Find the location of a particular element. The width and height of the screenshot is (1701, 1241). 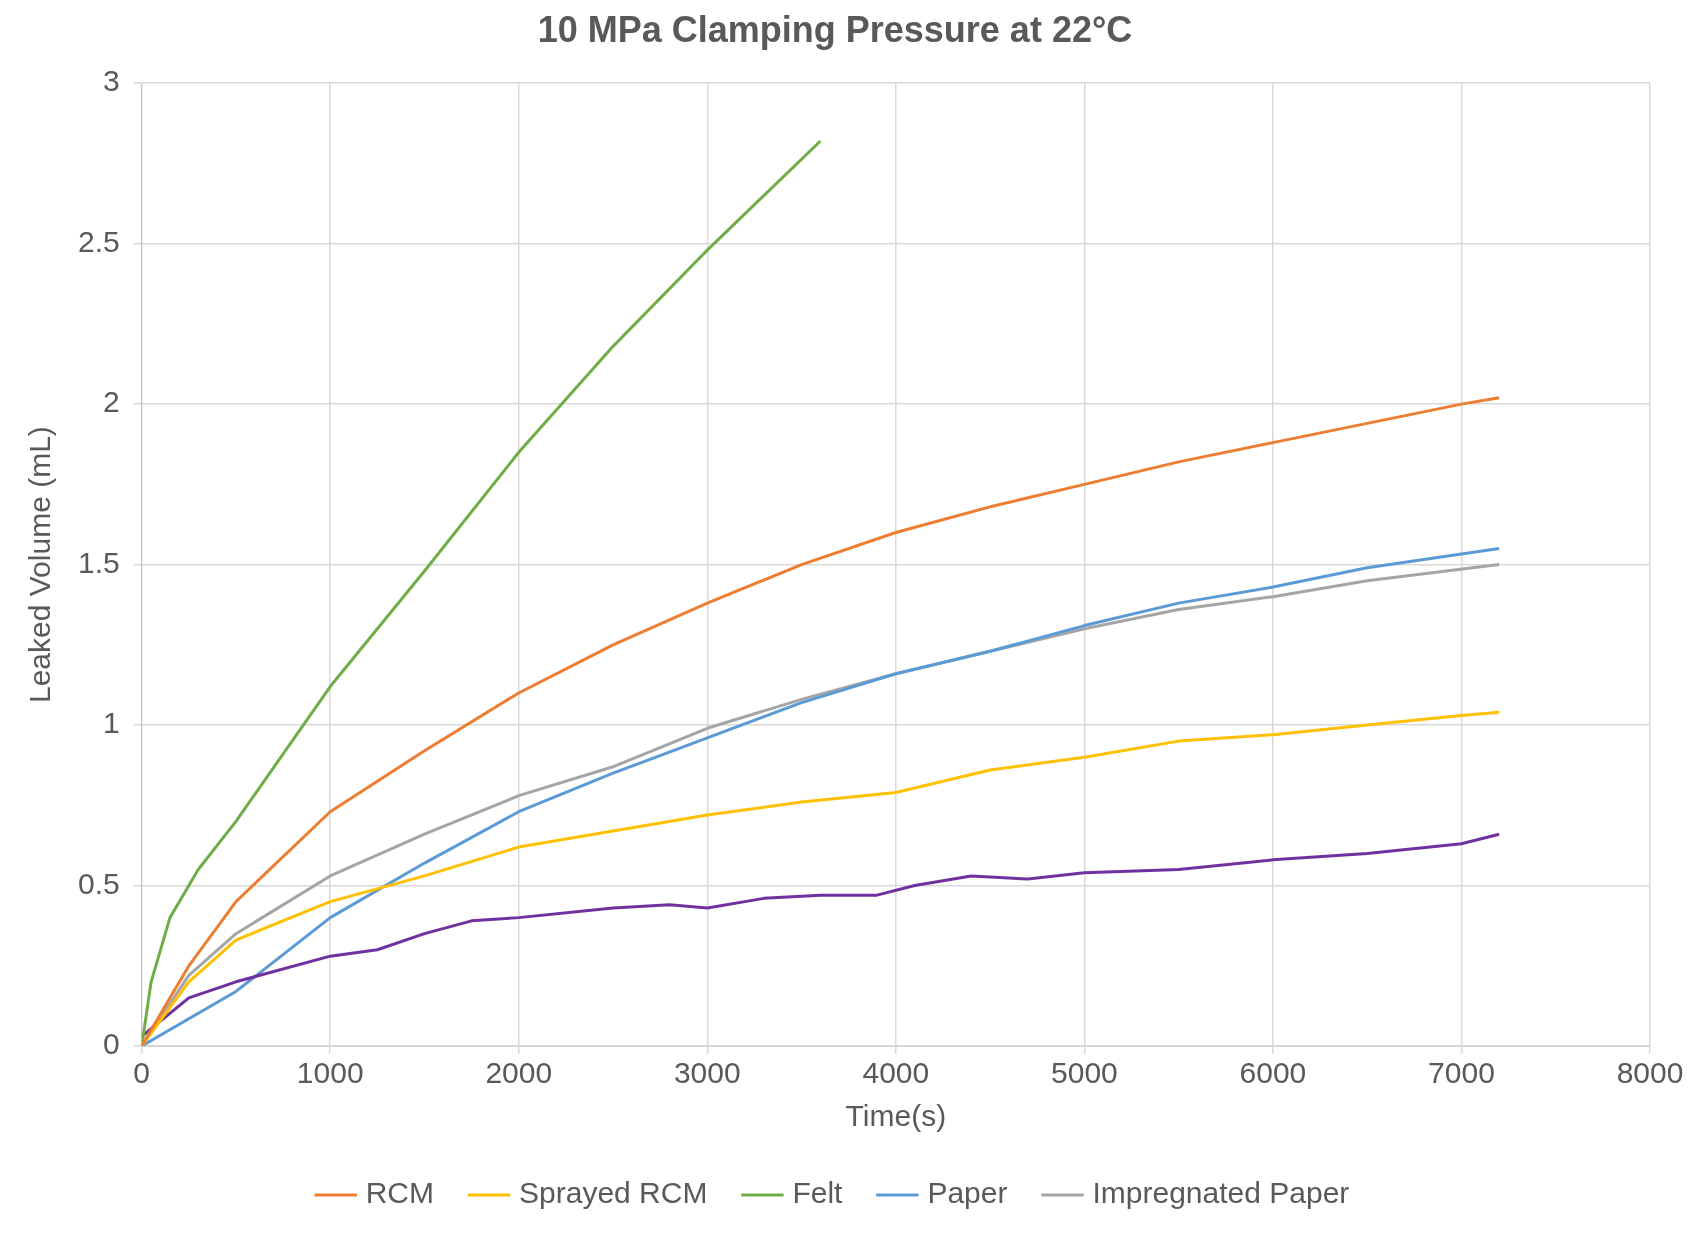

chart-title: 10 MPa Clamping Pressure at 22°C is located at coordinates (835, 29).